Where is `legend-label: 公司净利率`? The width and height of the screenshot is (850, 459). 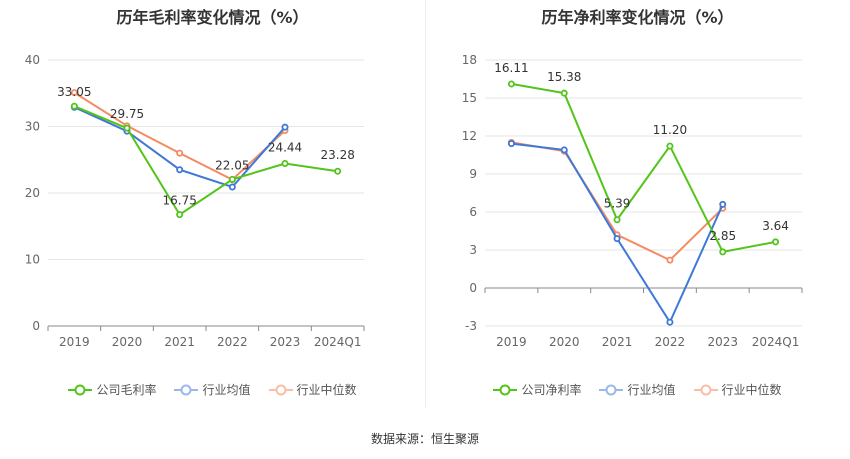
legend-label: 公司净利率 is located at coordinates (551, 390).